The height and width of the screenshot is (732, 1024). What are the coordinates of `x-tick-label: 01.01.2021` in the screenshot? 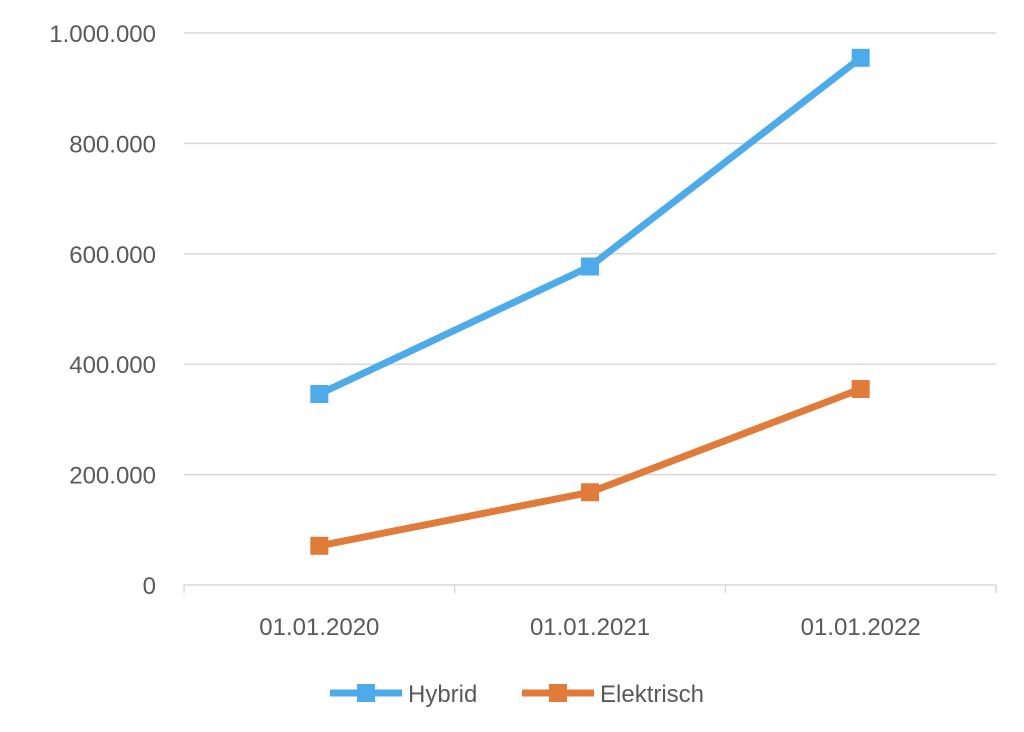 It's located at (590, 627).